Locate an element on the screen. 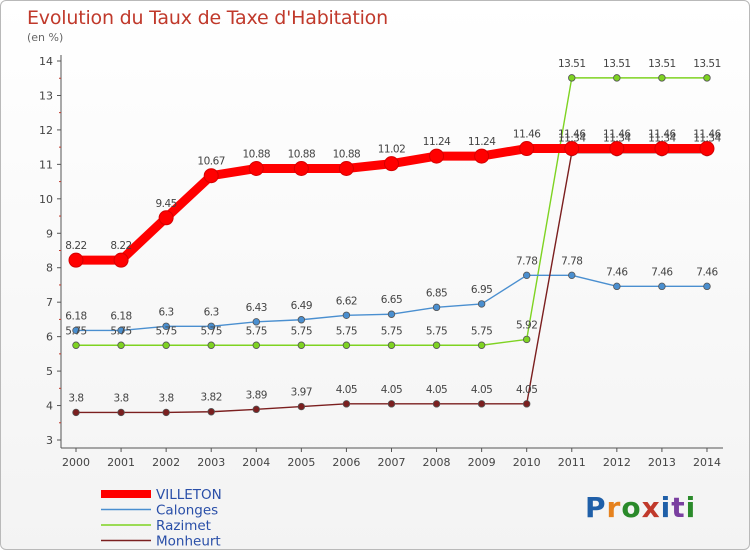 The height and width of the screenshot is (550, 750). data-label-calonges: 6.18 is located at coordinates (75, 316).